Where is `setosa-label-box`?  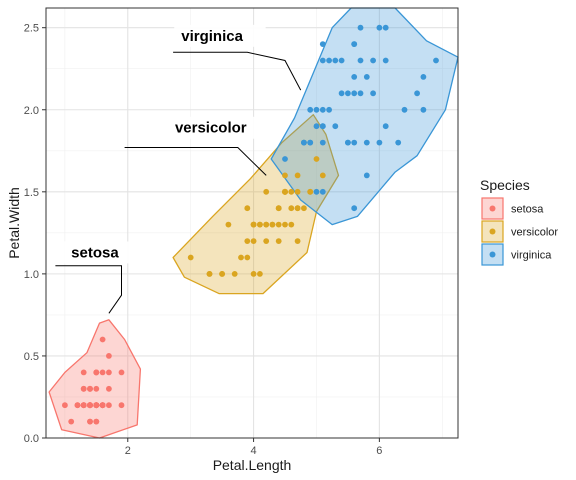 setosa-label-box is located at coordinates (97, 252).